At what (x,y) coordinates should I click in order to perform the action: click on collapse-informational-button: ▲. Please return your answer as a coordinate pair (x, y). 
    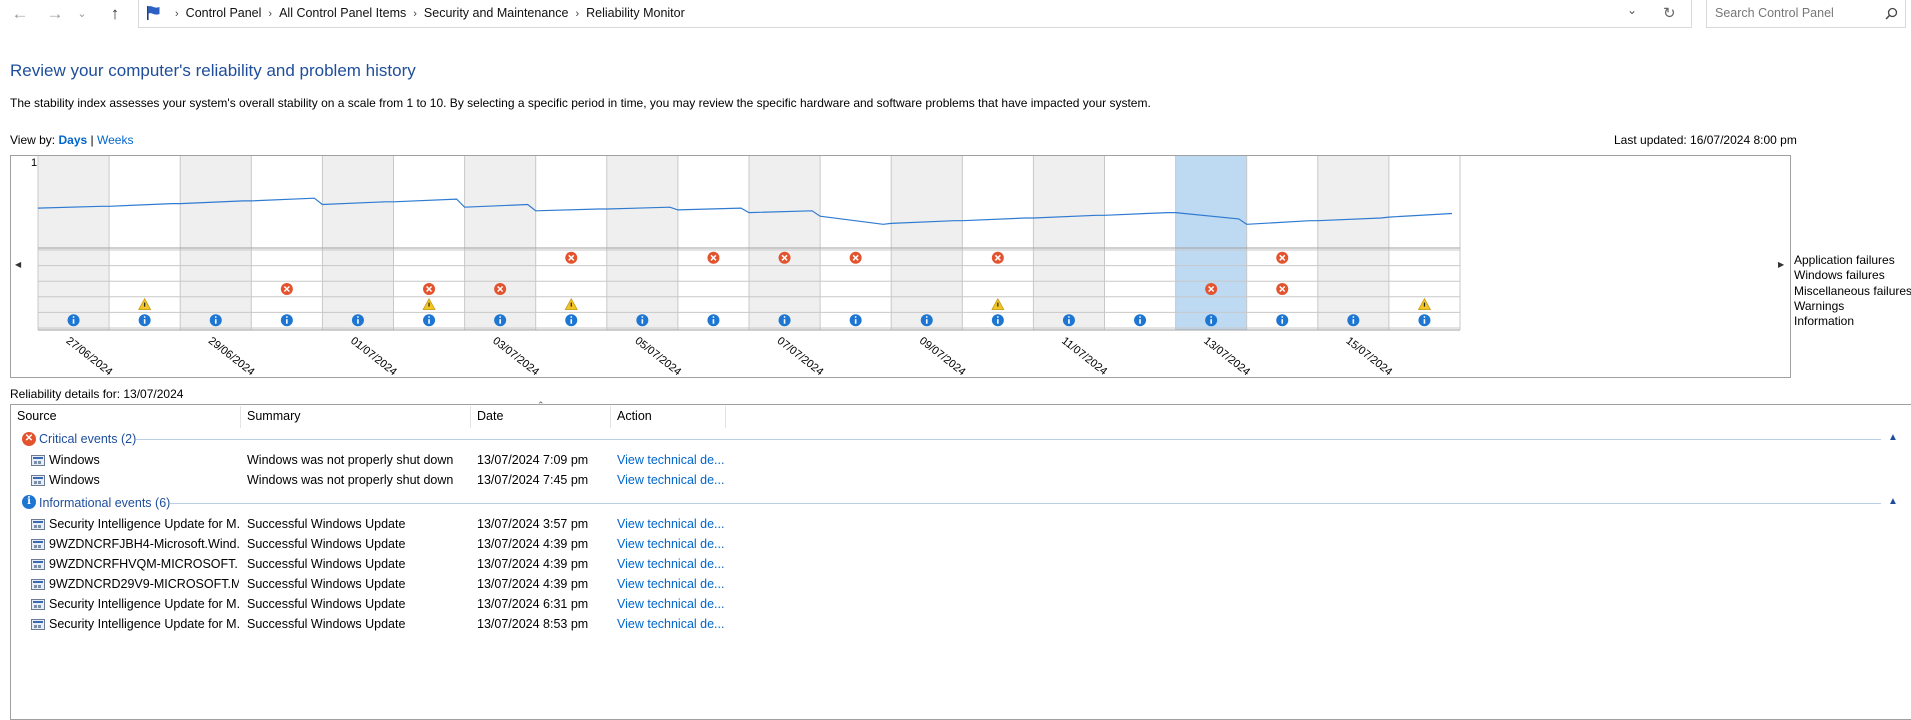
    Looking at the image, I should click on (1893, 501).